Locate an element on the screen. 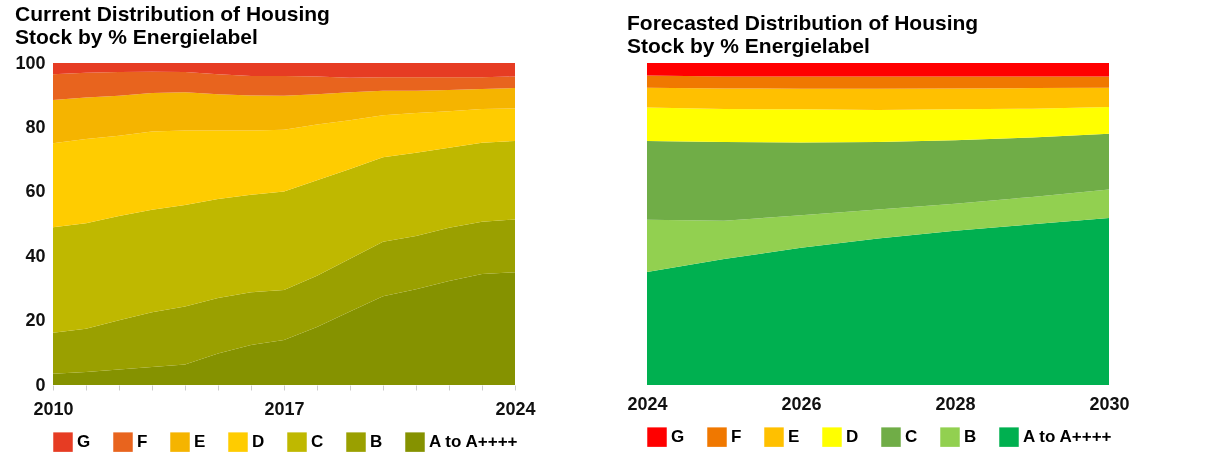 This screenshot has height=457, width=1214. y-tick-label: 100 is located at coordinates (30, 62).